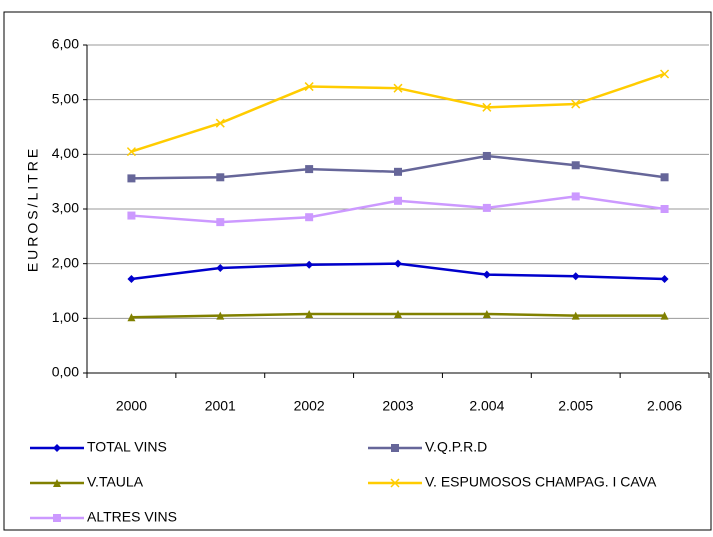  Describe the element at coordinates (541, 482) in the screenshot. I see `legend-label: V. ESPUMOSOS CHAMPAG. I CAVA` at that location.